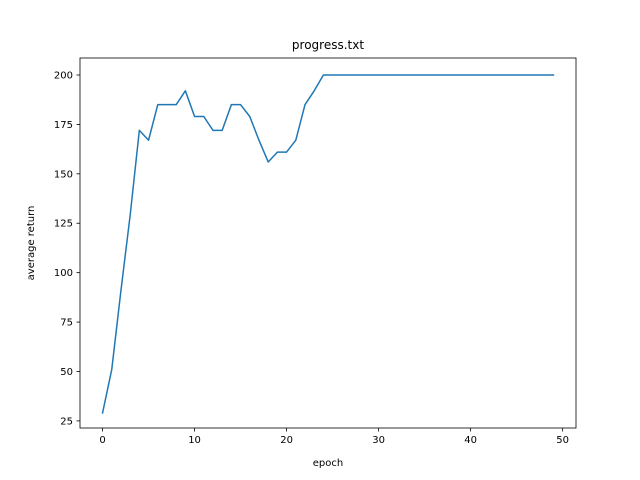 Image resolution: width=640 pixels, height=480 pixels. What do you see at coordinates (66, 421) in the screenshot?
I see `y-tick-label: 25` at bounding box center [66, 421].